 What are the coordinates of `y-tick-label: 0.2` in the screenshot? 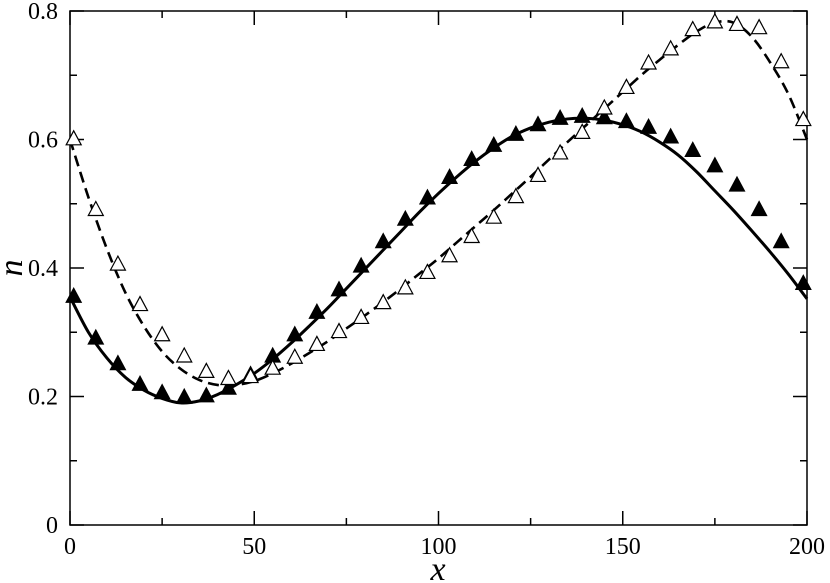 It's located at (43, 398).